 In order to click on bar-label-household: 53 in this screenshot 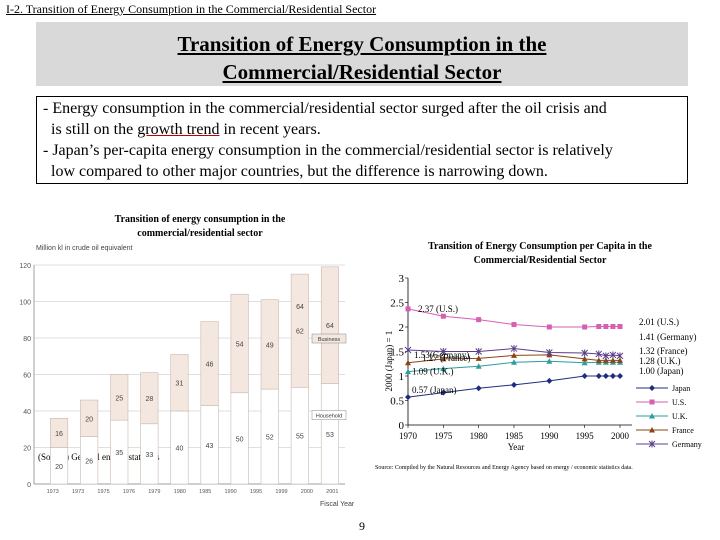, I will do `click(330, 435)`.